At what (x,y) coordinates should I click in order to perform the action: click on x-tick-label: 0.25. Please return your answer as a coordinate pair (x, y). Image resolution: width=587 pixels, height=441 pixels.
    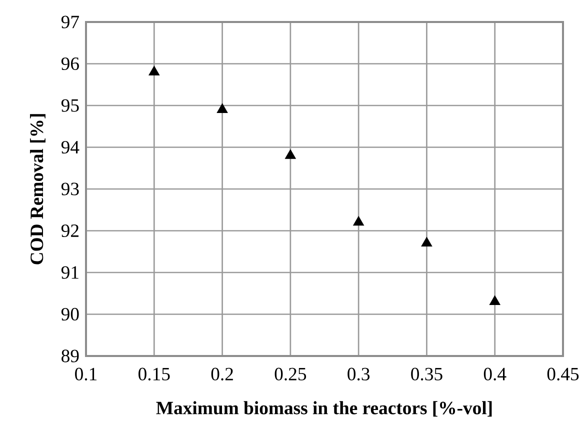
    Looking at the image, I should click on (290, 374).